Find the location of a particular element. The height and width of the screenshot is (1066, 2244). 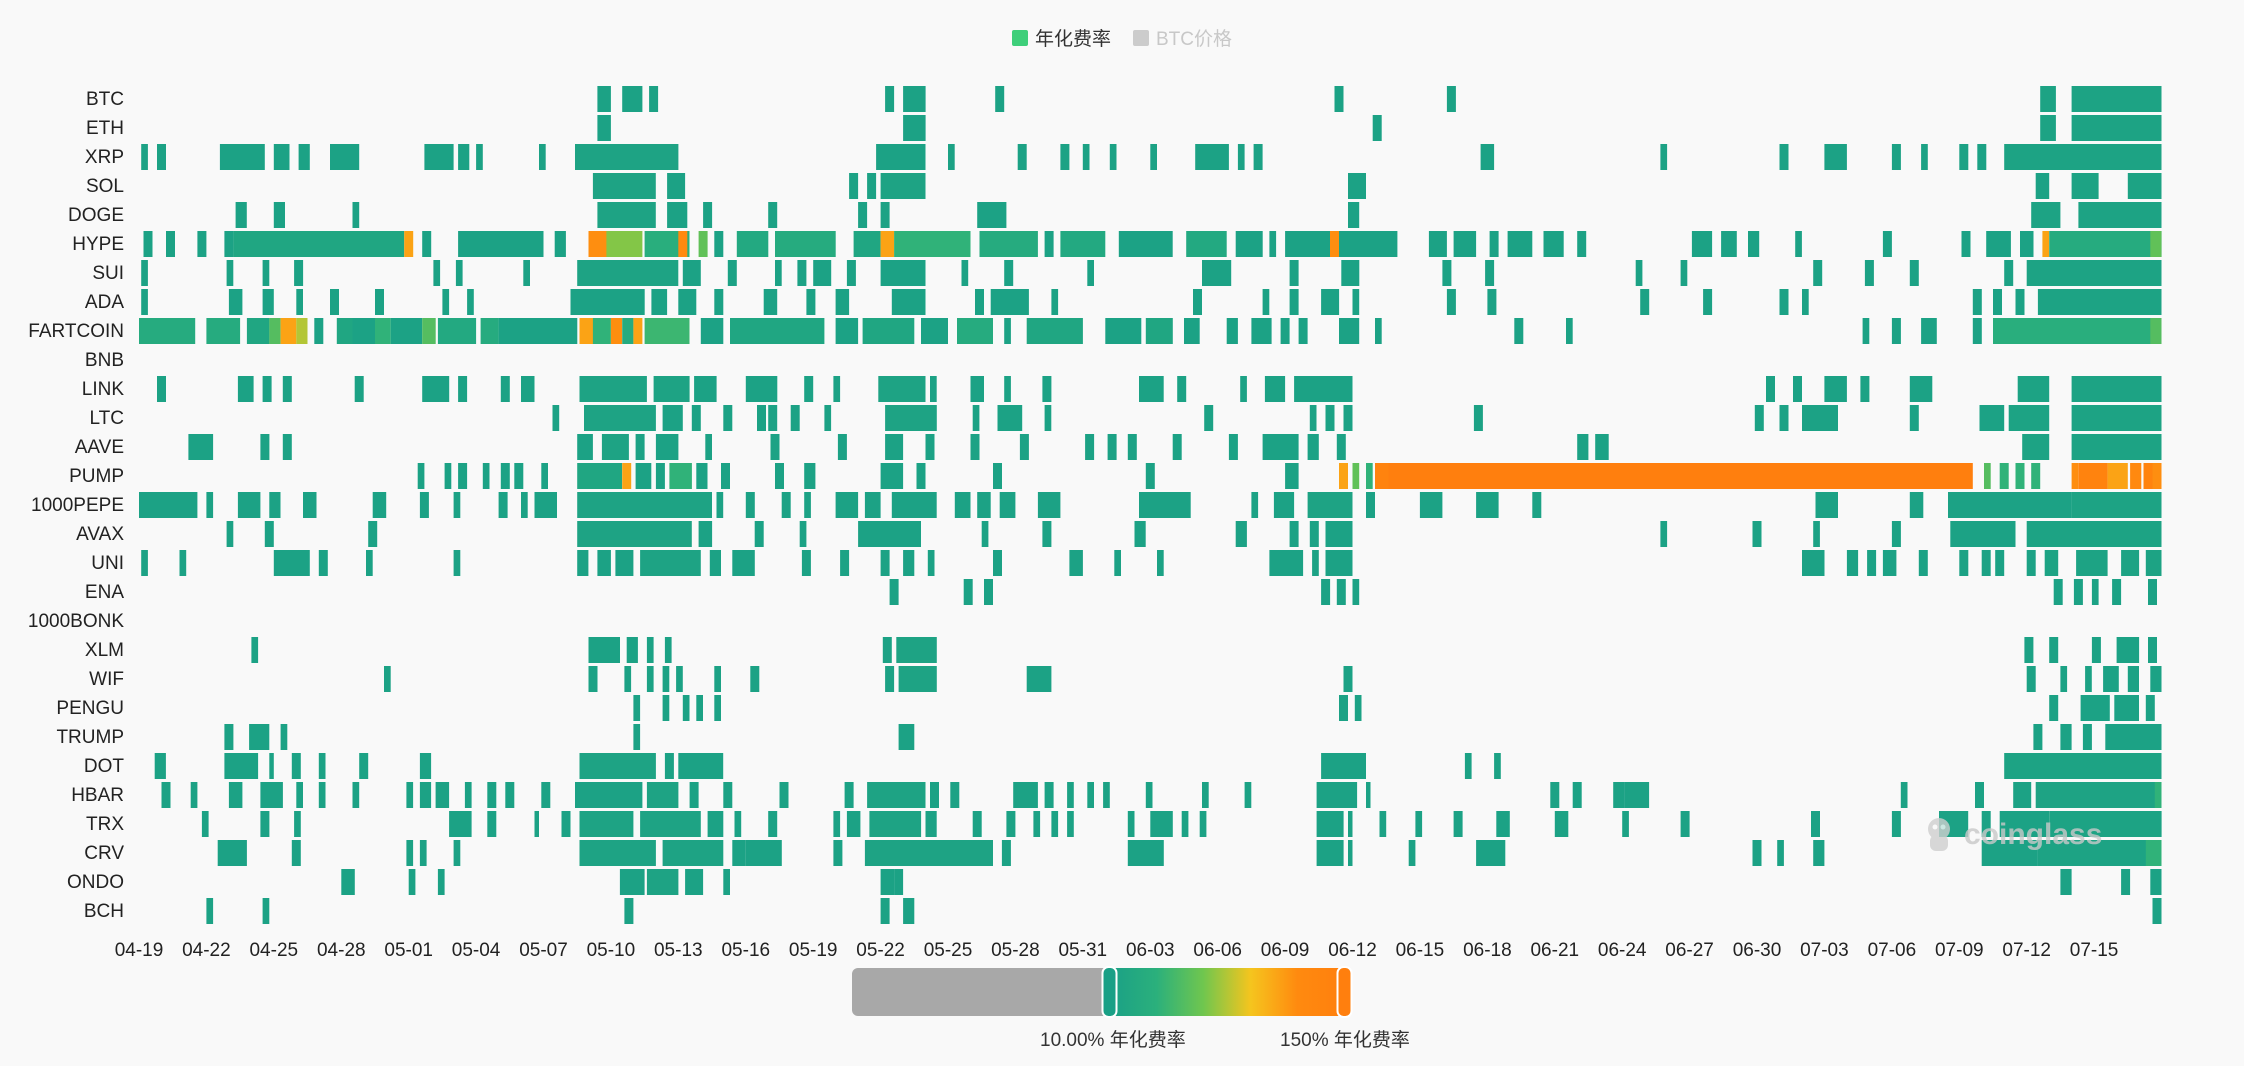

visual-map-handle-min is located at coordinates (1109, 992).